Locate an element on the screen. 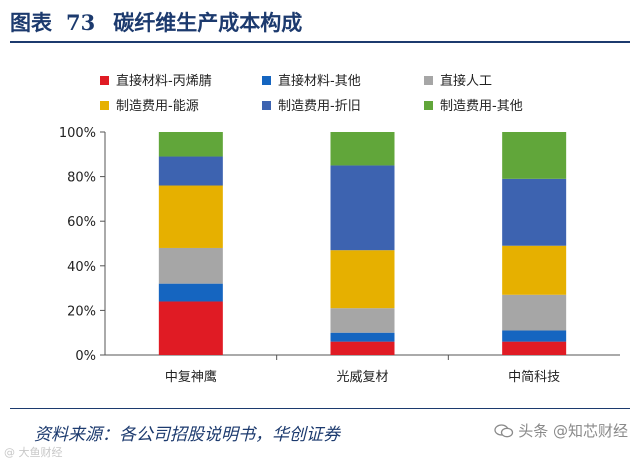 This screenshot has height=462, width=640. x-tick-label-2: 光威复材 is located at coordinates (362, 377).